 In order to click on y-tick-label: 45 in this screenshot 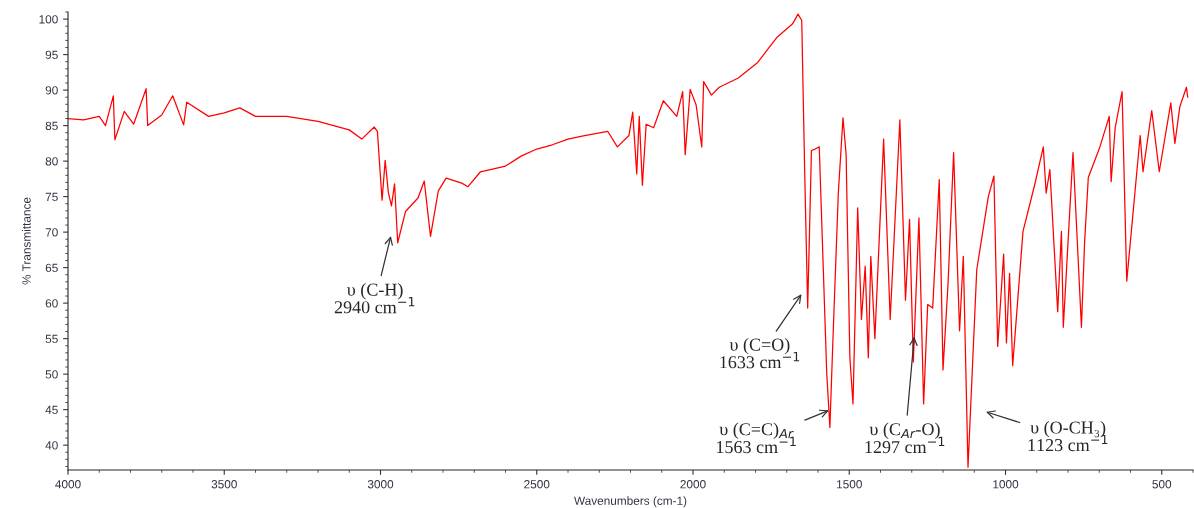, I will do `click(51, 410)`.